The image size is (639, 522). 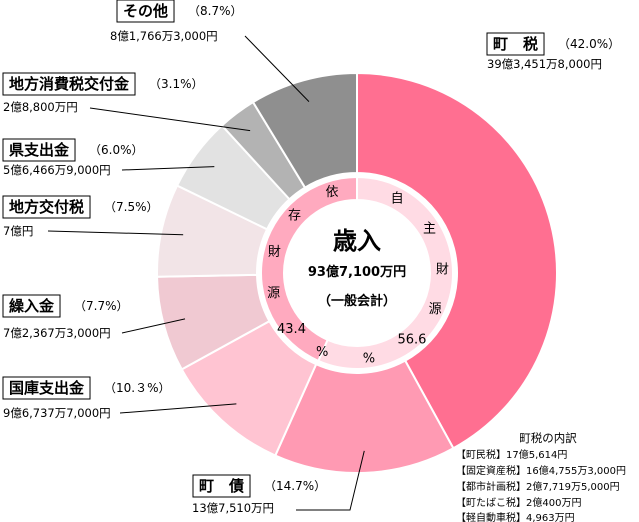 What do you see at coordinates (357, 301) in the screenshot?
I see `chart-subtitle: （一般会計）` at bounding box center [357, 301].